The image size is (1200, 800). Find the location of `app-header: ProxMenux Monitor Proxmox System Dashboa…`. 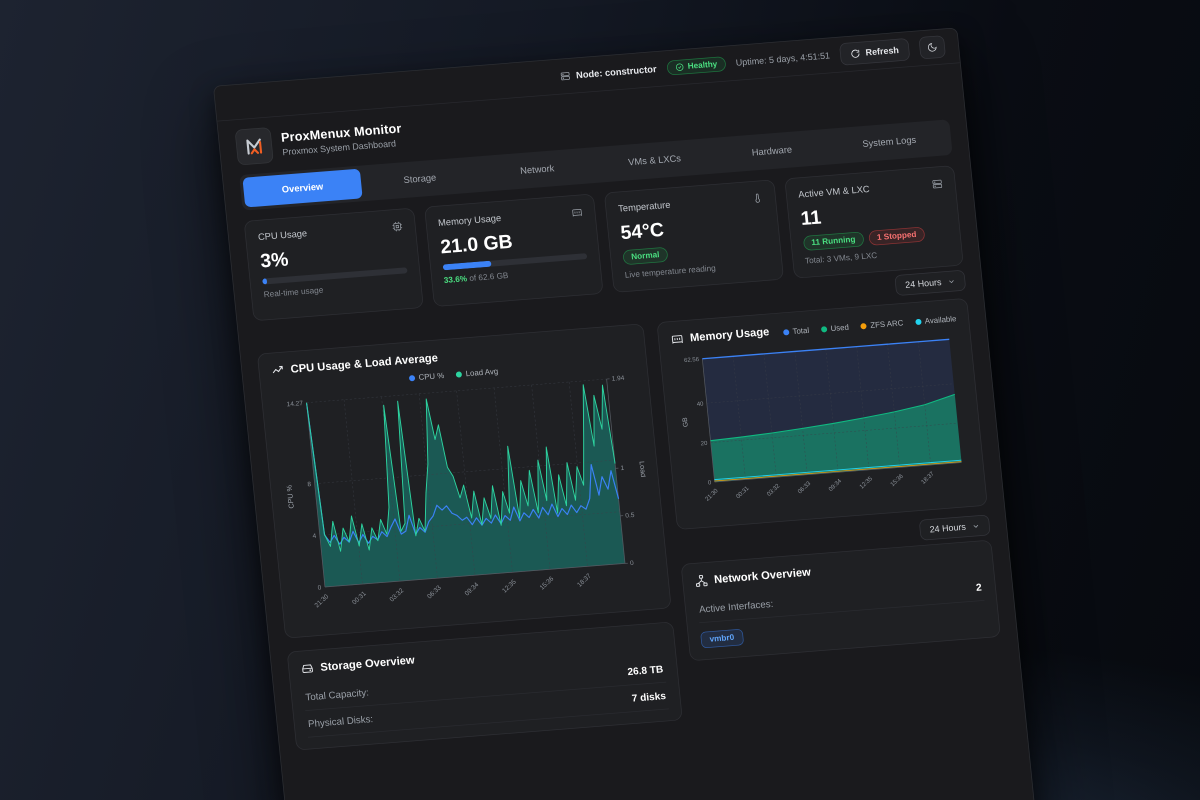

app-header: ProxMenux Monitor Proxmox System Dashboa… is located at coordinates (591, 119).